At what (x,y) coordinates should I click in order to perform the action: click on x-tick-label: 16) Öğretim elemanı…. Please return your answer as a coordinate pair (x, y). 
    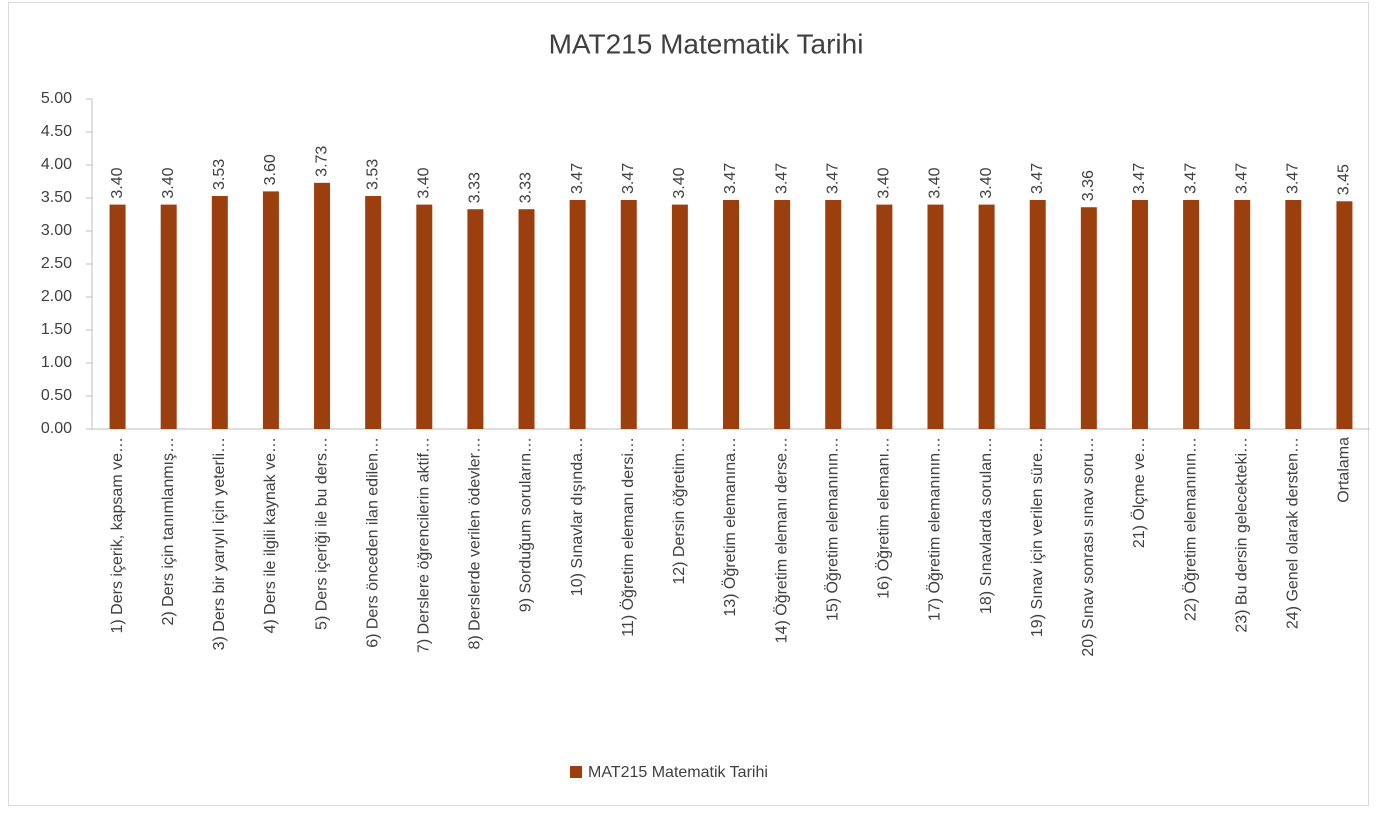
    Looking at the image, I should click on (884, 518).